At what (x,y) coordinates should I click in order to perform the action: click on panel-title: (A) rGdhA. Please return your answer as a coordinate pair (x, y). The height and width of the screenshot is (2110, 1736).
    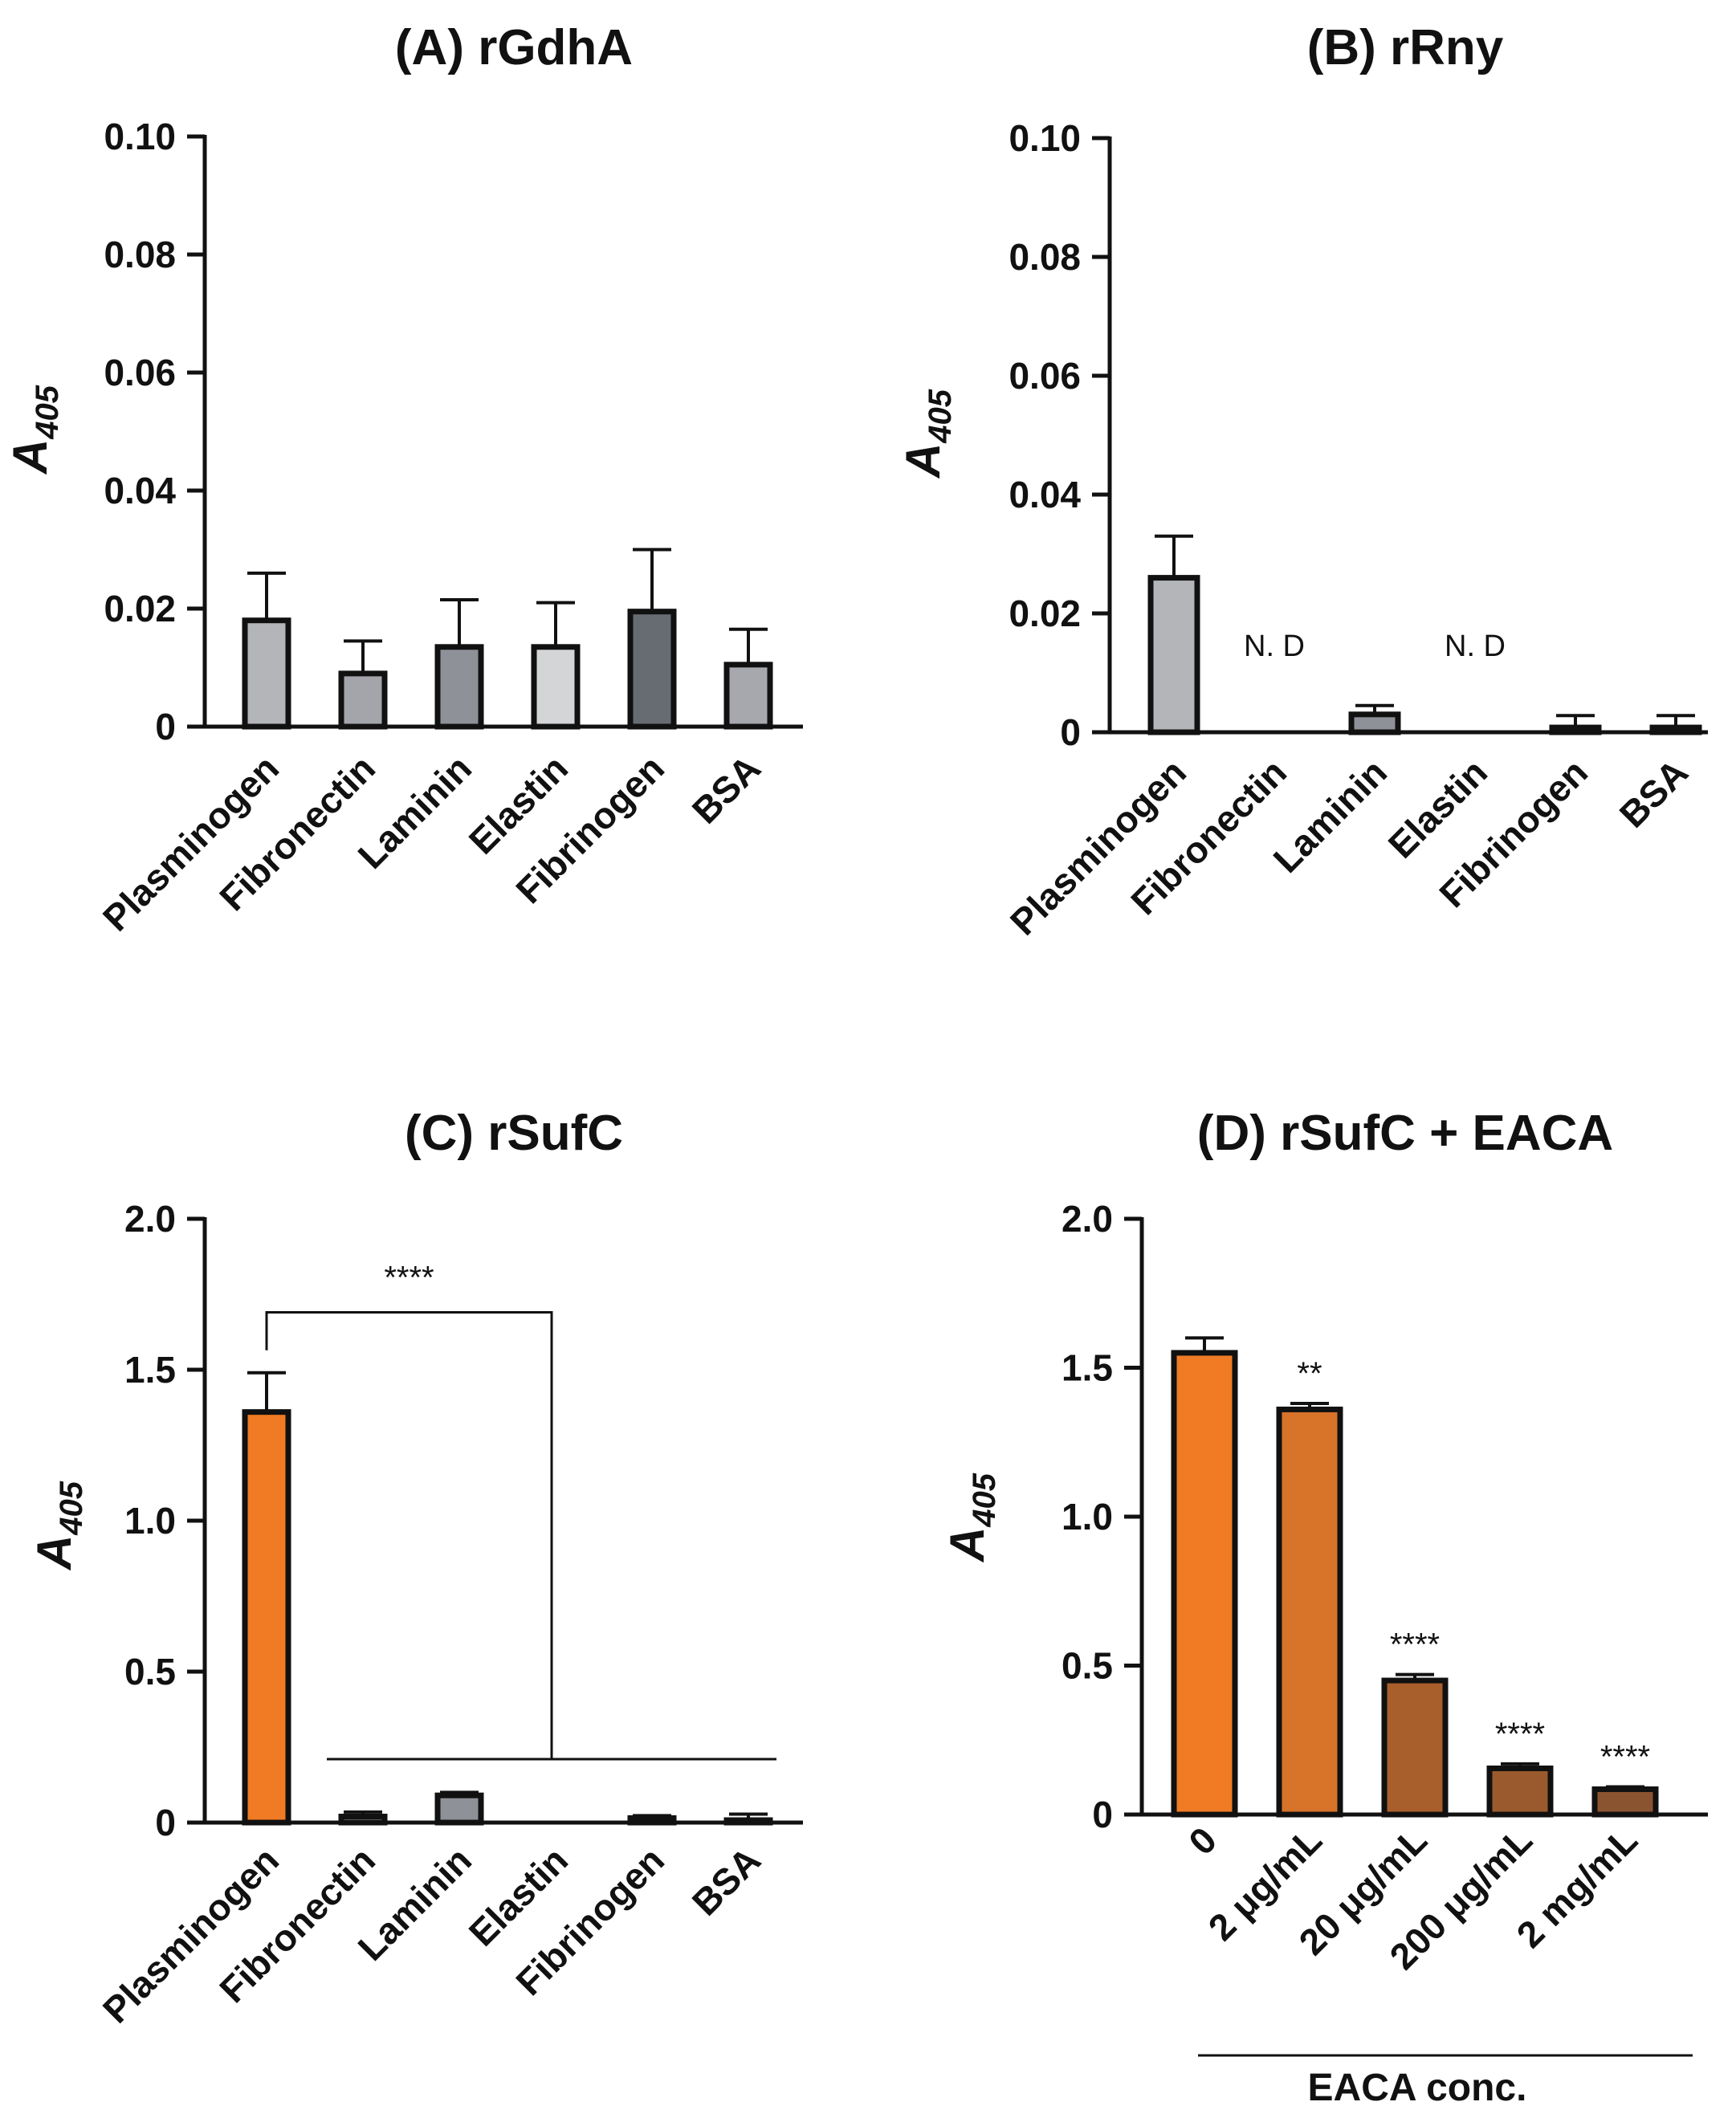
    Looking at the image, I should click on (514, 48).